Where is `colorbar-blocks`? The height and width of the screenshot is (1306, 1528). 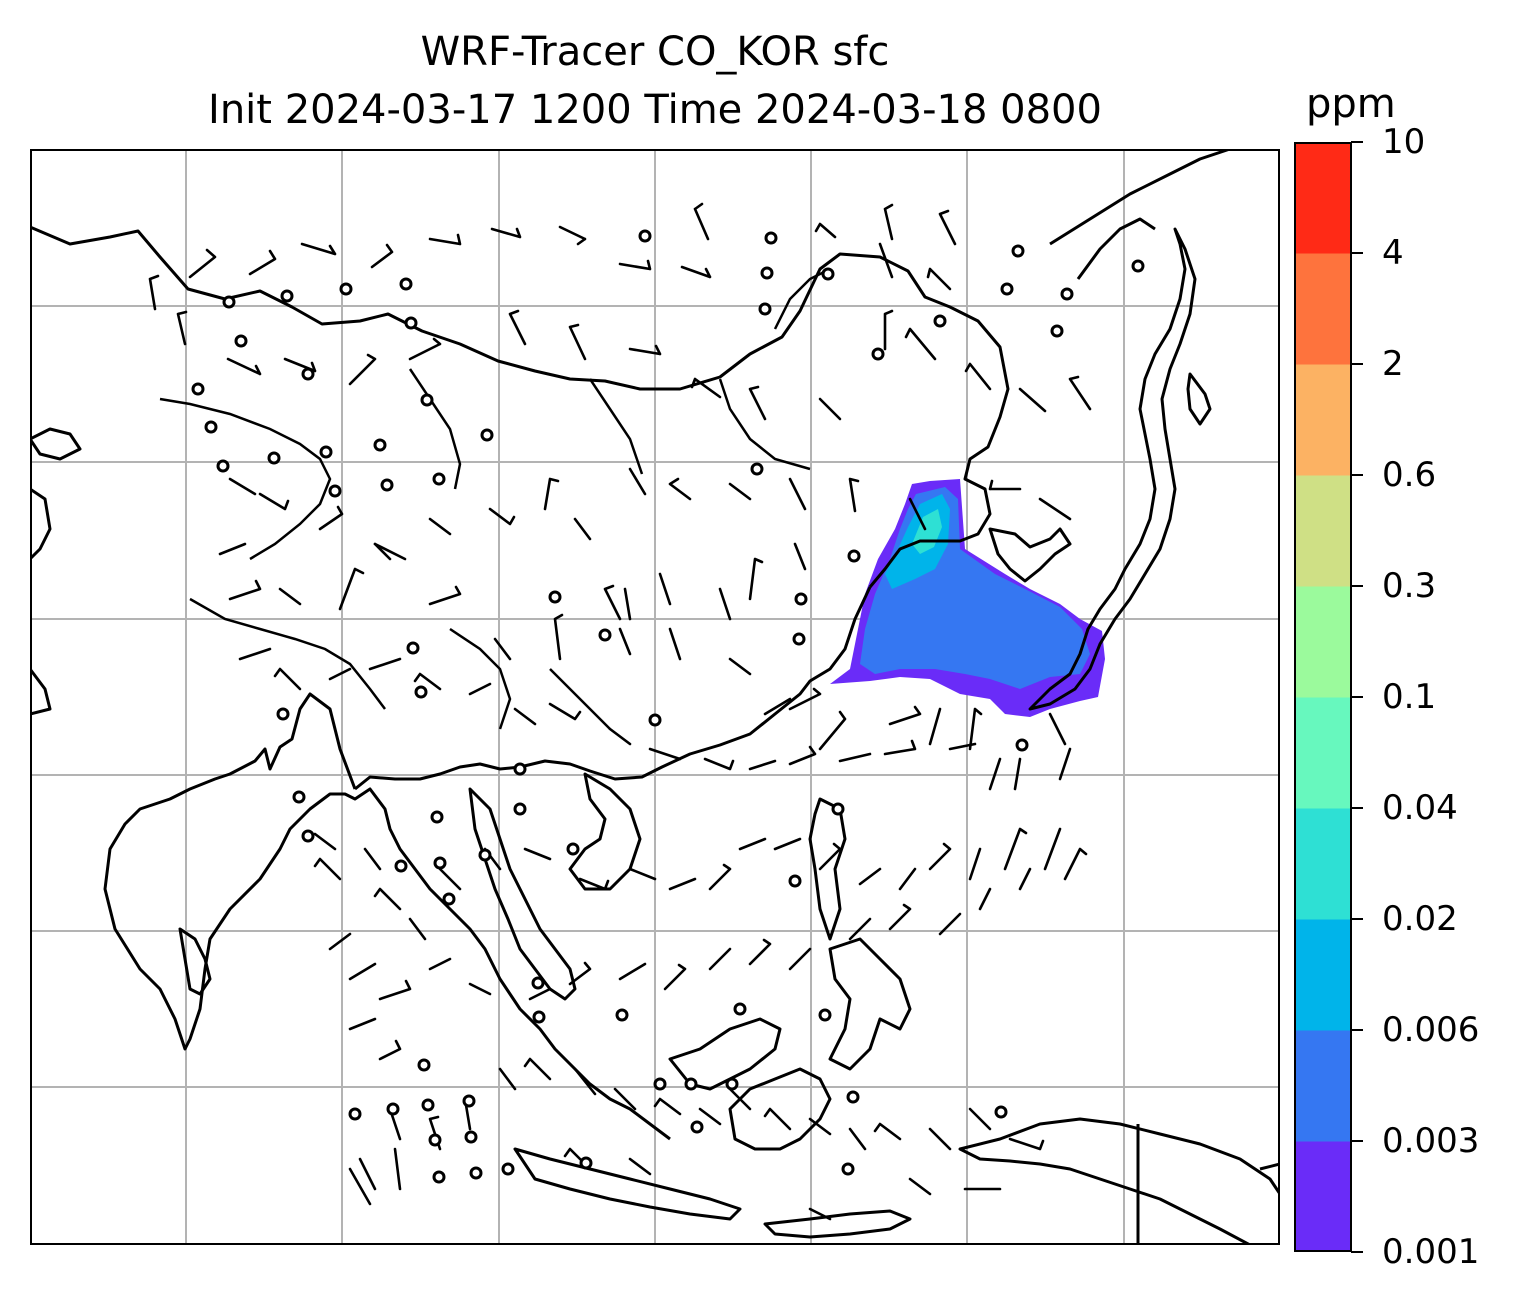
colorbar-blocks is located at coordinates (1323, 697).